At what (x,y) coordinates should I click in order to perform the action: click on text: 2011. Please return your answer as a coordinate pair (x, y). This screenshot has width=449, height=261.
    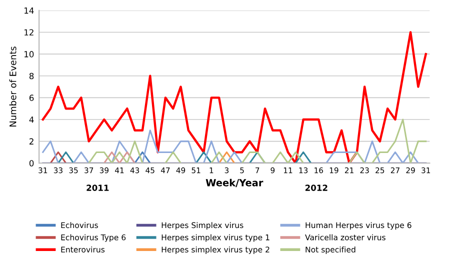
    Looking at the image, I should click on (97, 187).